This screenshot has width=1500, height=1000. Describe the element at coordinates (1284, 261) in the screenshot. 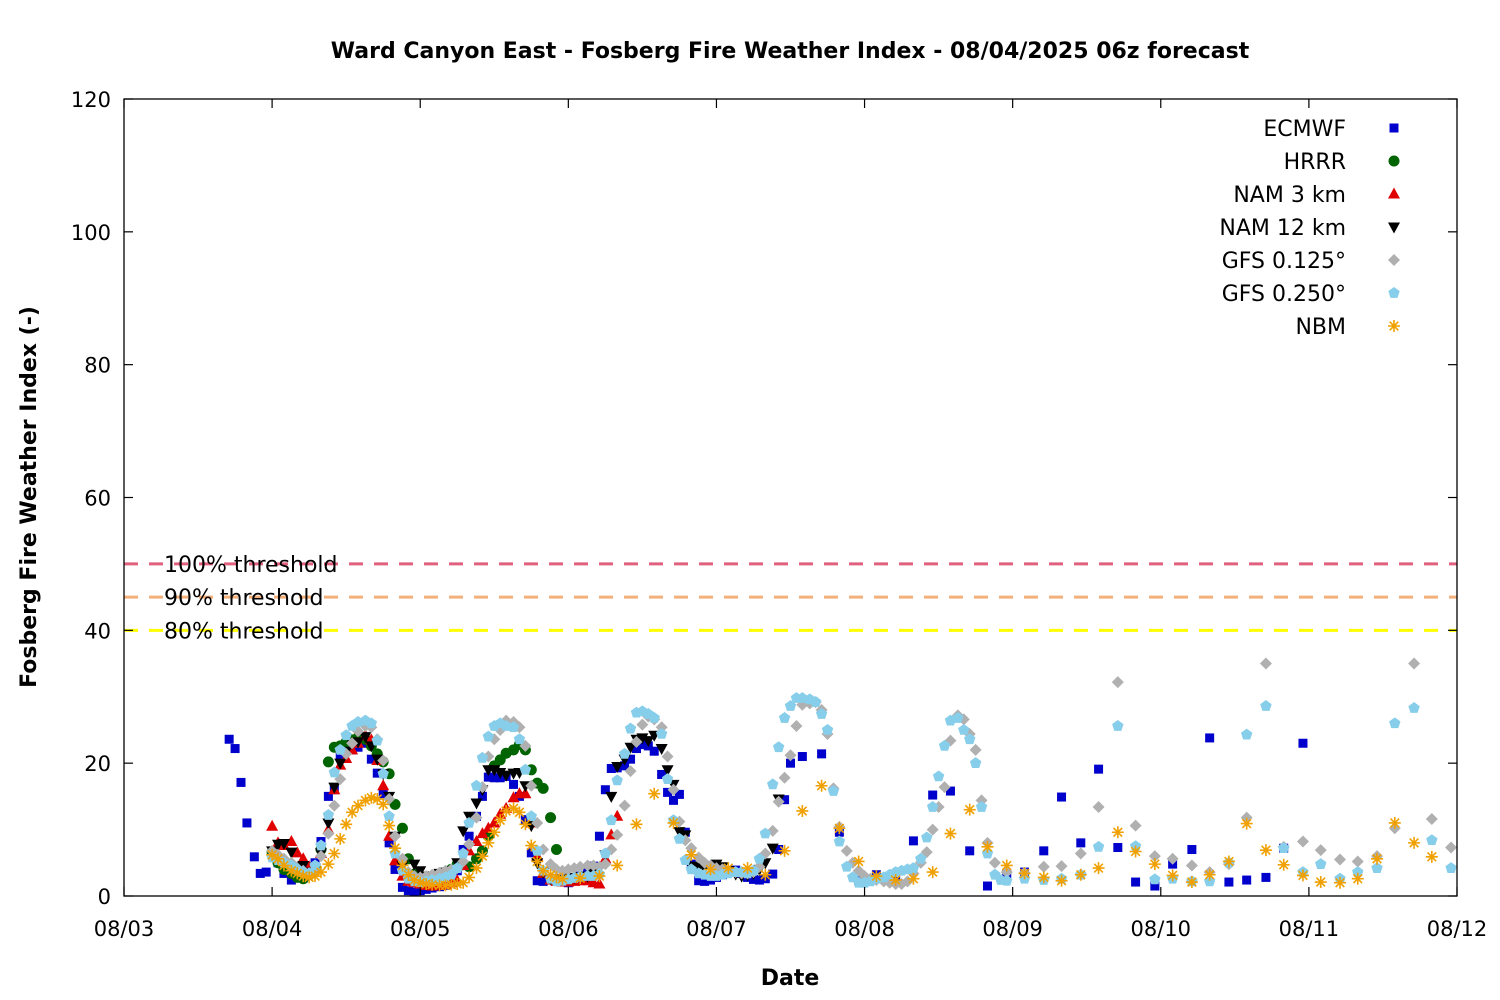

I see `legend-label: GFS 0.125°` at that location.